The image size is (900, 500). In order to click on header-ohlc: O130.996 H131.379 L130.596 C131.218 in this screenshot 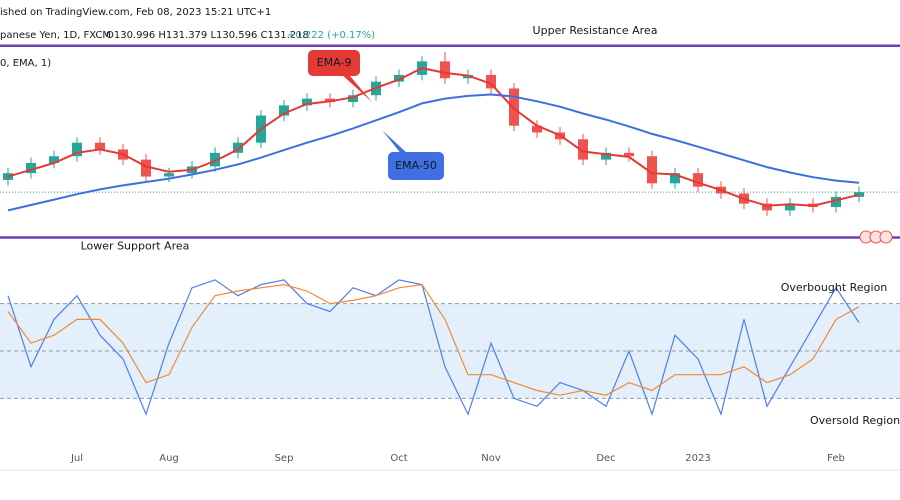, I will do `click(207, 35)`.